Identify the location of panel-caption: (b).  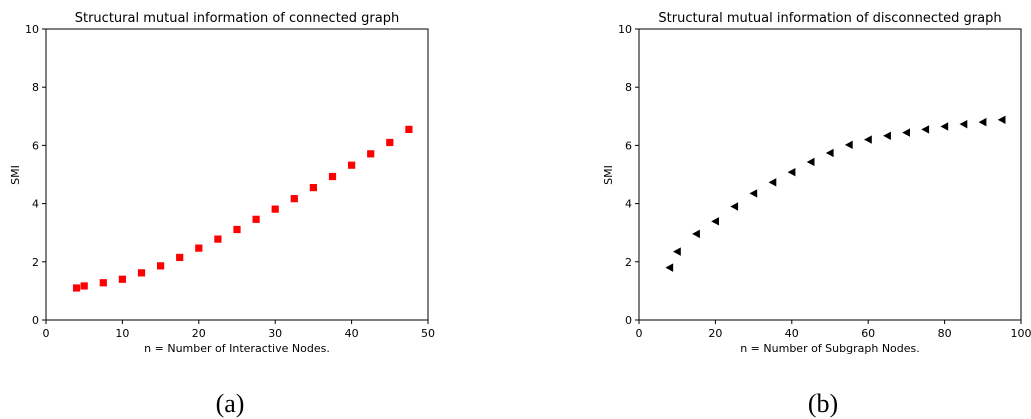
(823, 403).